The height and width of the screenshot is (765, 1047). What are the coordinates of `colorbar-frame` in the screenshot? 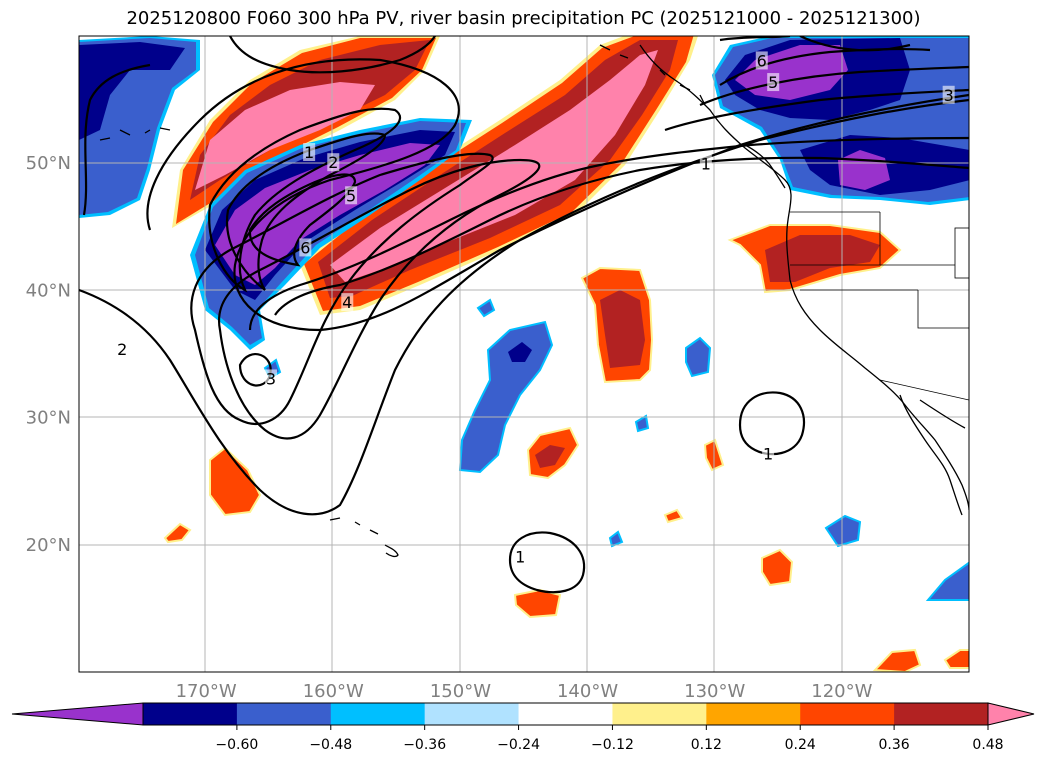 It's located at (565, 714).